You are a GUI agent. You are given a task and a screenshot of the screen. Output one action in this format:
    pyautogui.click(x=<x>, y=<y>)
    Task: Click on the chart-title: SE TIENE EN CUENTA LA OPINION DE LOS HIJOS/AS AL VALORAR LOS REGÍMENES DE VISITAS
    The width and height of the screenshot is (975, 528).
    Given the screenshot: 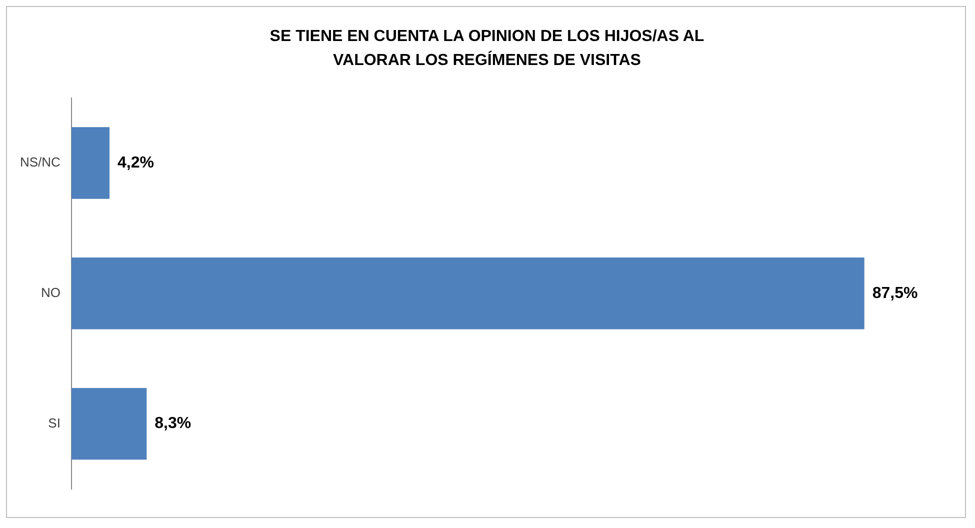 What is the action you would take?
    pyautogui.click(x=487, y=49)
    